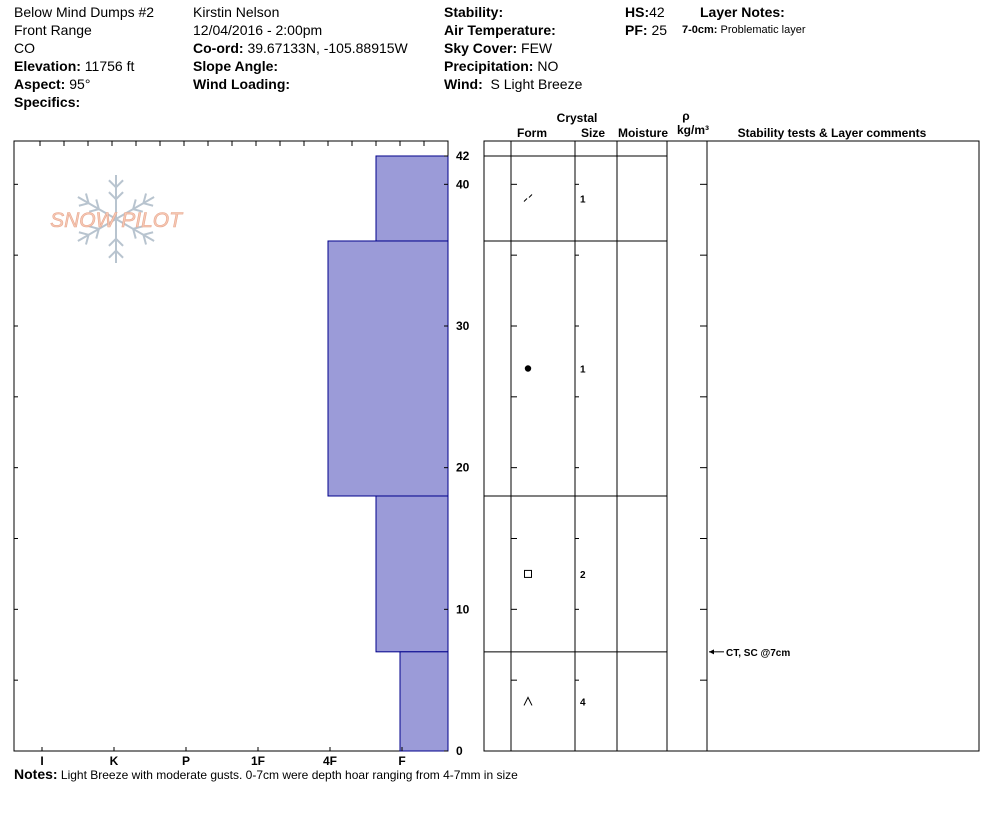 This screenshot has width=994, height=840. Describe the element at coordinates (258, 761) in the screenshot. I see `hardness-axis-label: 1F` at that location.